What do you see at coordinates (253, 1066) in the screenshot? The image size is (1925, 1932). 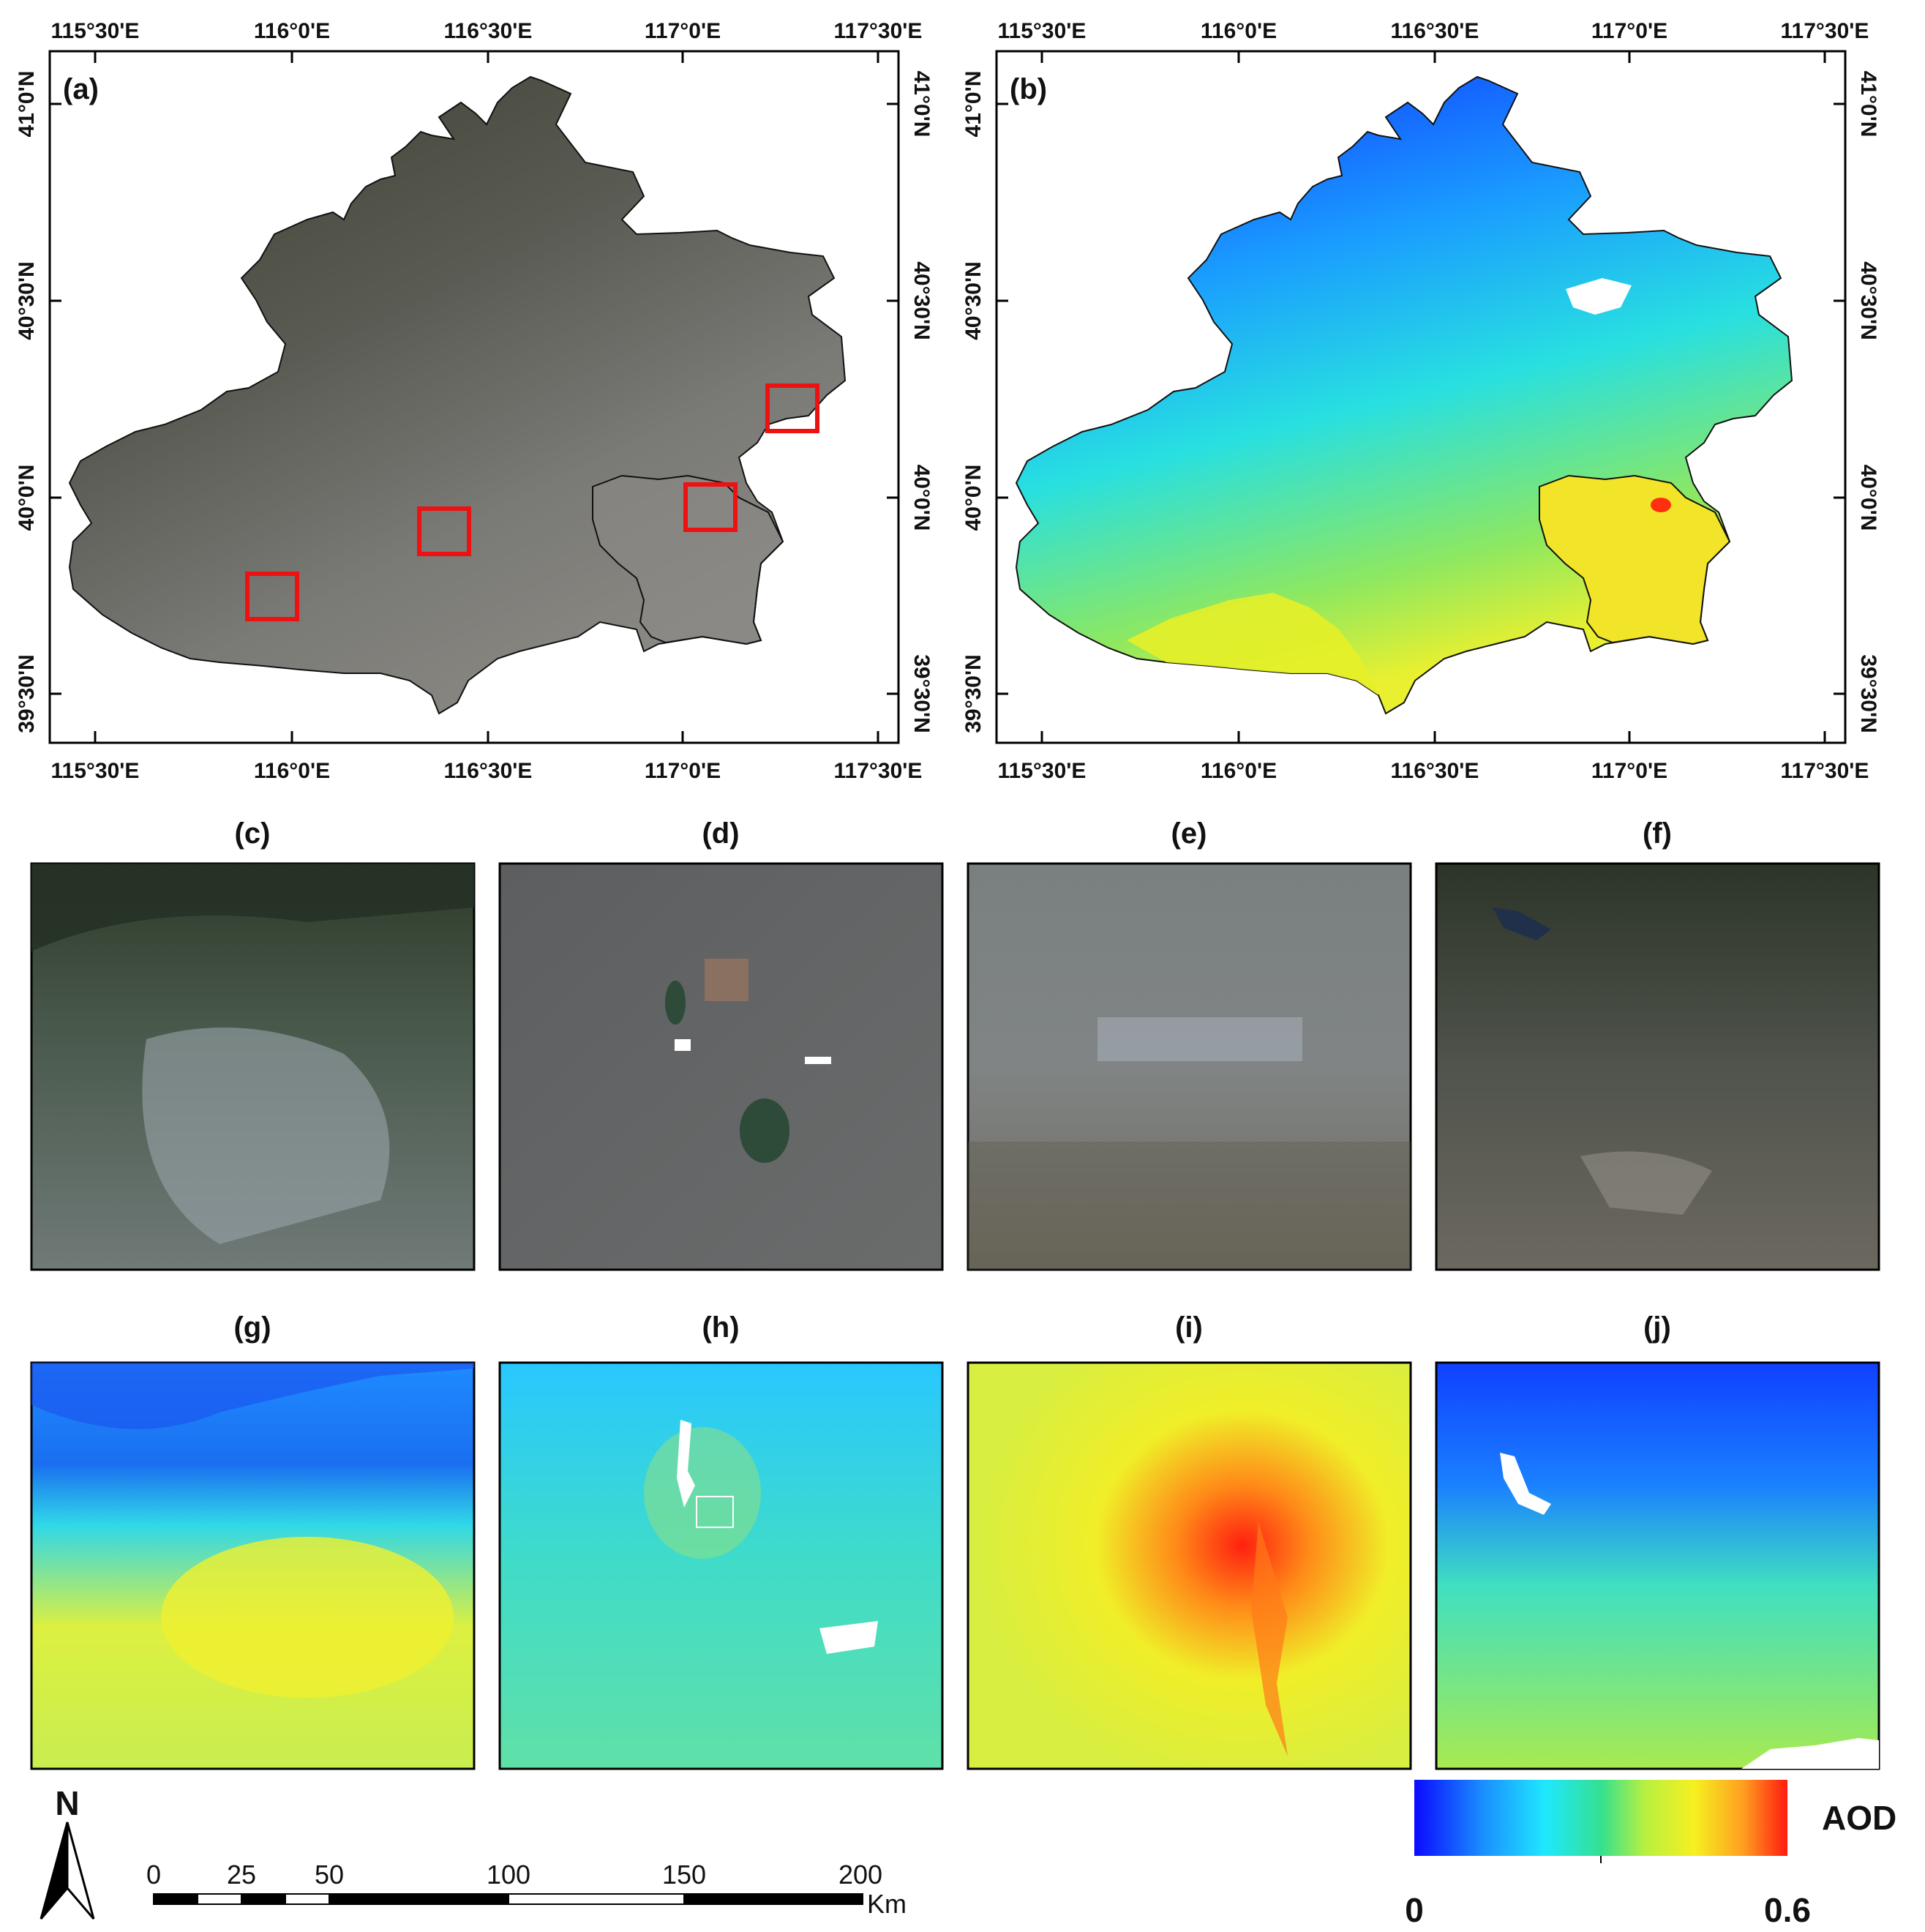 I see `subset-image-c` at bounding box center [253, 1066].